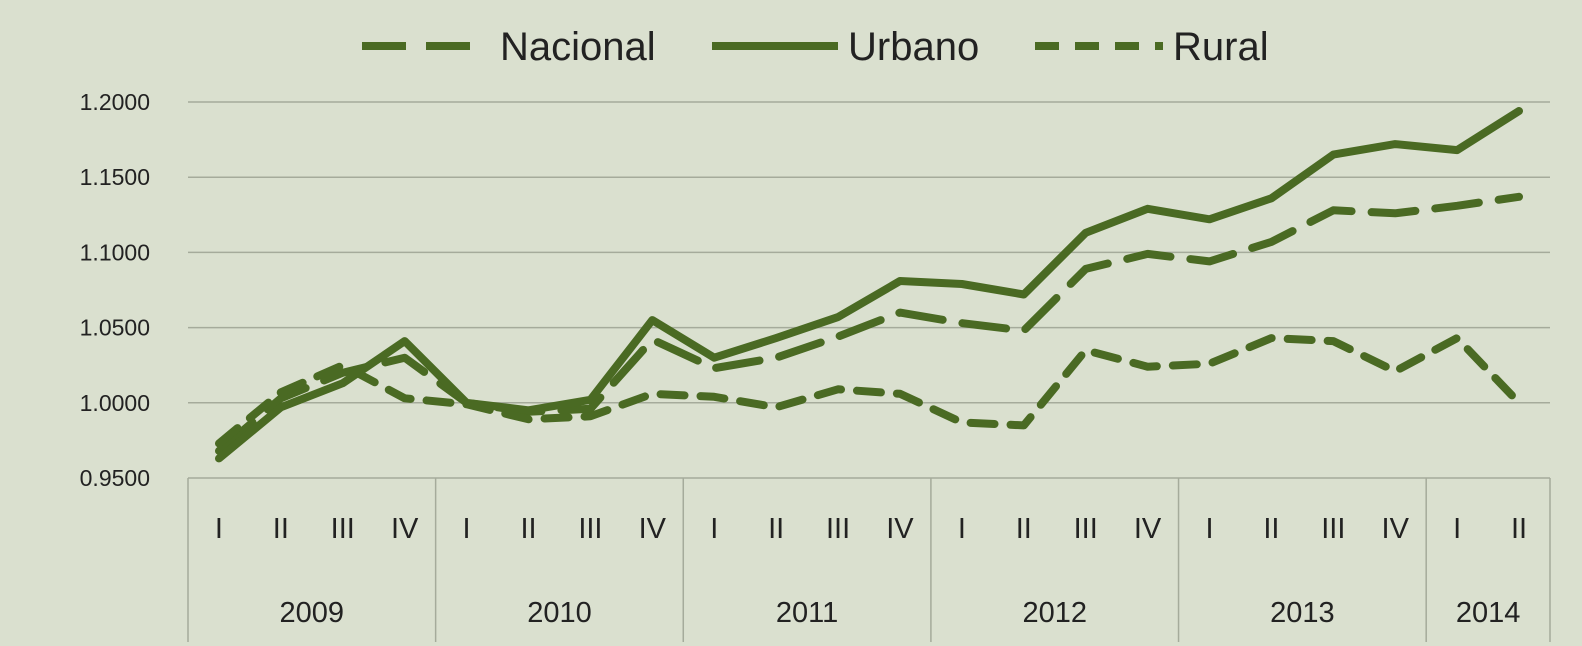 Image resolution: width=1582 pixels, height=646 pixels. What do you see at coordinates (807, 613) in the screenshot?
I see `x-tick-label-year: 2011` at bounding box center [807, 613].